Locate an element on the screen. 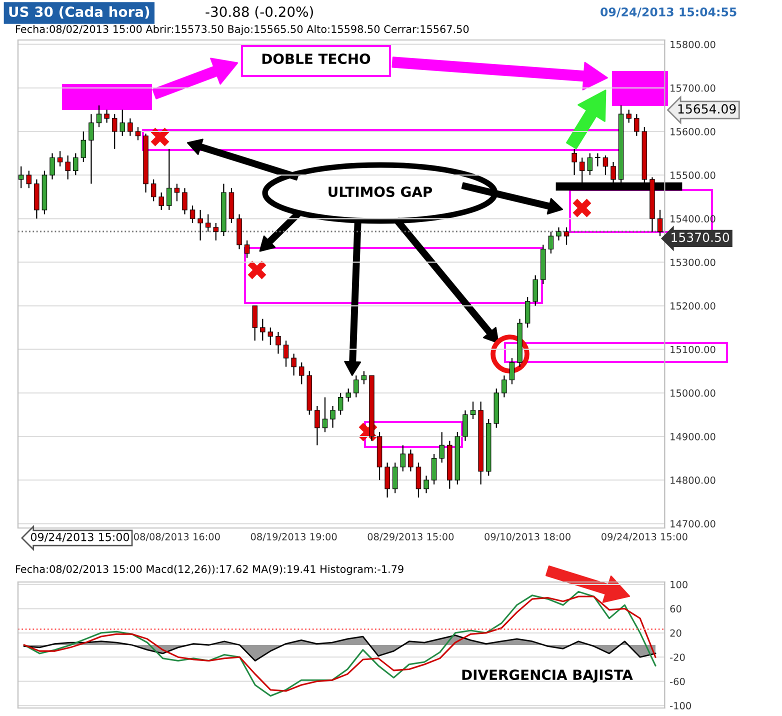 The width and height of the screenshot is (782, 716). y-tick-label: 15100.00 is located at coordinates (693, 350).